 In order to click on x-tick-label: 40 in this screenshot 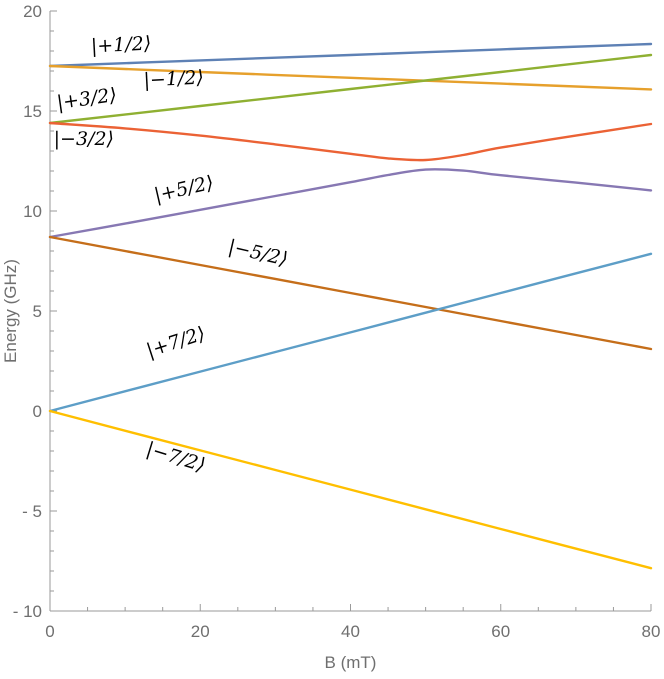, I will do `click(350, 631)`.